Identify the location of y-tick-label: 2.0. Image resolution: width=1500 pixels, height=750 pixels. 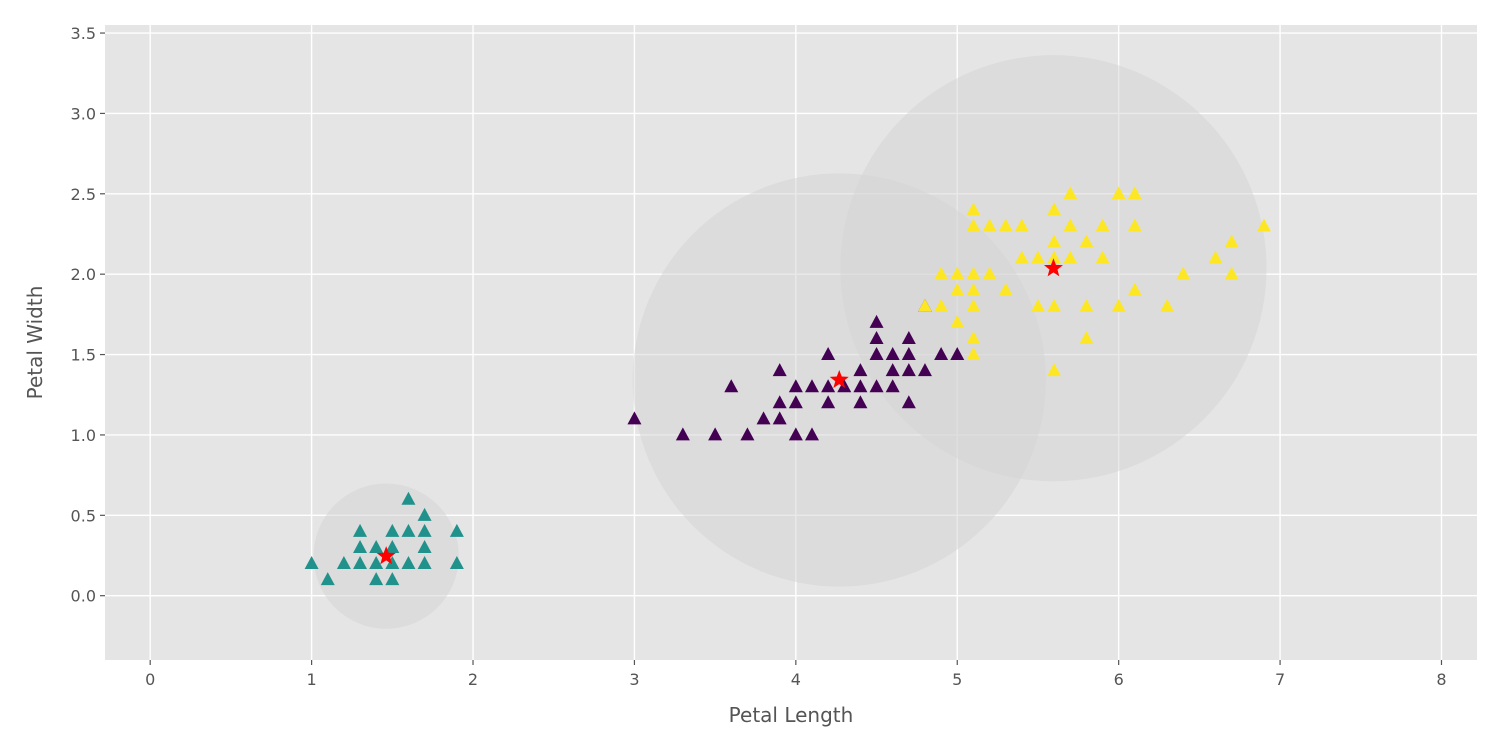
(83, 274).